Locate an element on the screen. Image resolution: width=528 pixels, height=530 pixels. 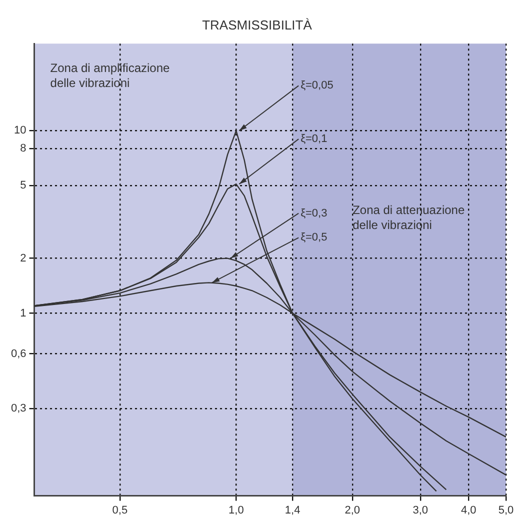
y-tick-label: 0,6 is located at coordinates (18, 354).